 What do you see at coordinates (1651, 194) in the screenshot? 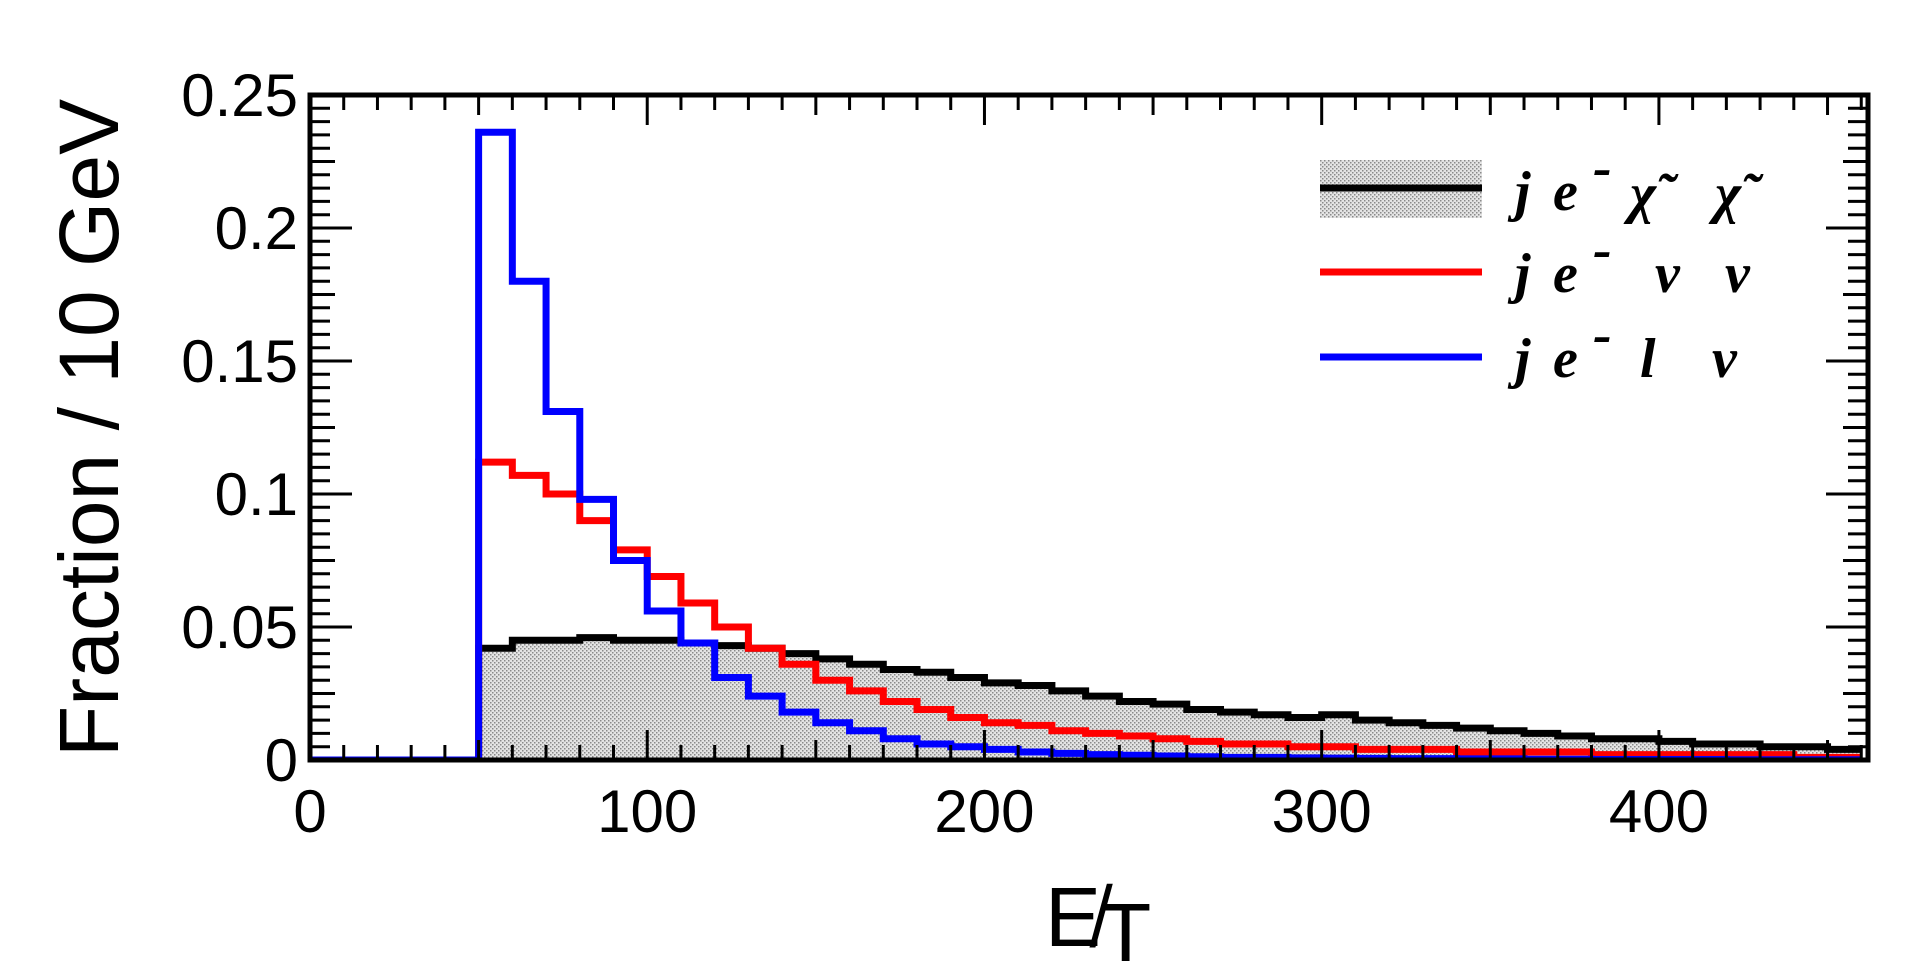
I see `legend-chi-1: χ̃` at bounding box center [1651, 194].